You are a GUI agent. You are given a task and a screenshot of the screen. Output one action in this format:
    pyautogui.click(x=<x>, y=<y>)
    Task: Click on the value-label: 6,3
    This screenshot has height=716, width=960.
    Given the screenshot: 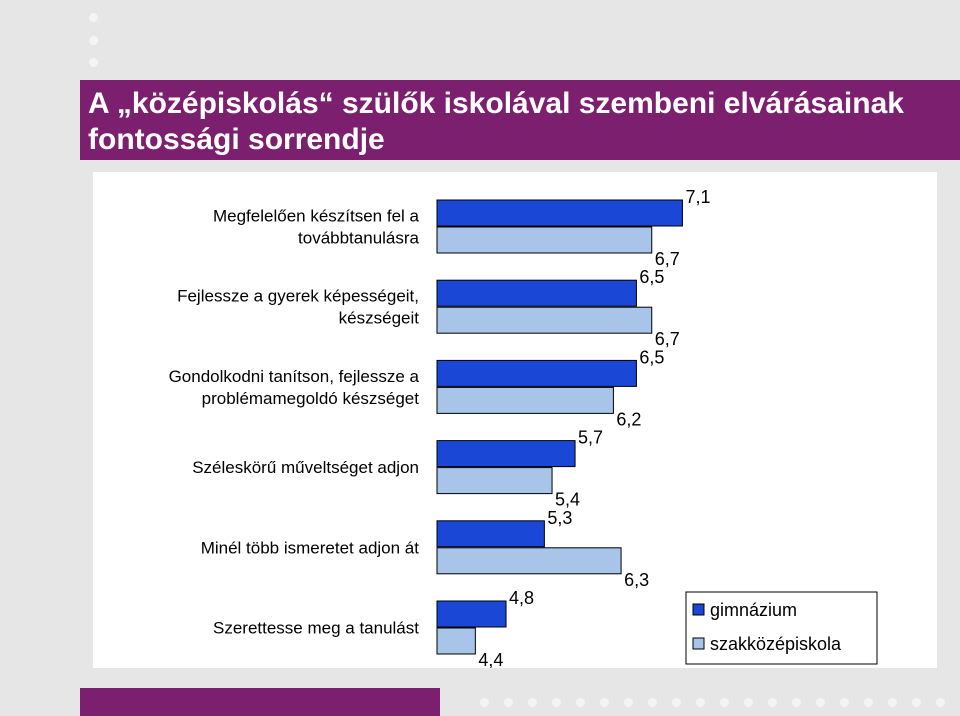 What is the action you would take?
    pyautogui.click(x=636, y=580)
    